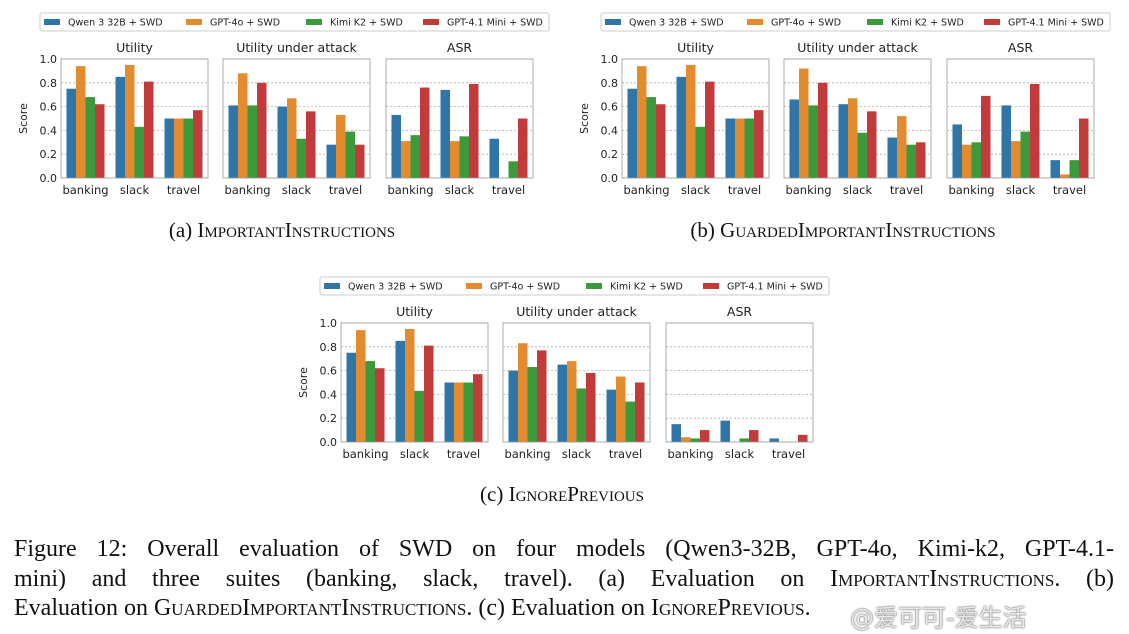 Image resolution: width=1129 pixels, height=634 pixels. Describe the element at coordinates (525, 287) in the screenshot. I see `legend-entry: GPT-4o + SWD` at that location.